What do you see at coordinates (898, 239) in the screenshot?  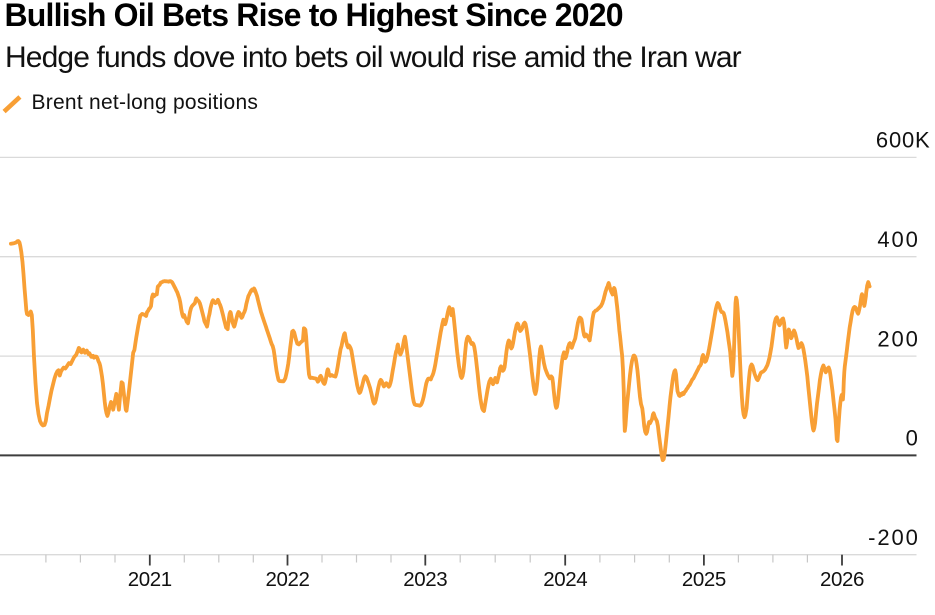 I see `svg-text: 400` at bounding box center [898, 239].